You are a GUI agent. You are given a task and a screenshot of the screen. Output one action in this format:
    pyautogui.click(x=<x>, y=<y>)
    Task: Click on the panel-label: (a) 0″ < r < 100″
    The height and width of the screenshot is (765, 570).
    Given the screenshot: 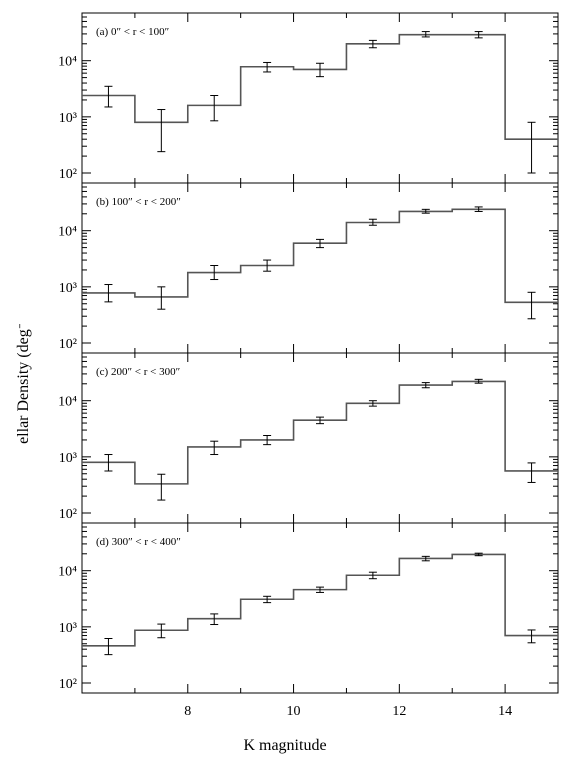 What is the action you would take?
    pyautogui.click(x=132, y=32)
    